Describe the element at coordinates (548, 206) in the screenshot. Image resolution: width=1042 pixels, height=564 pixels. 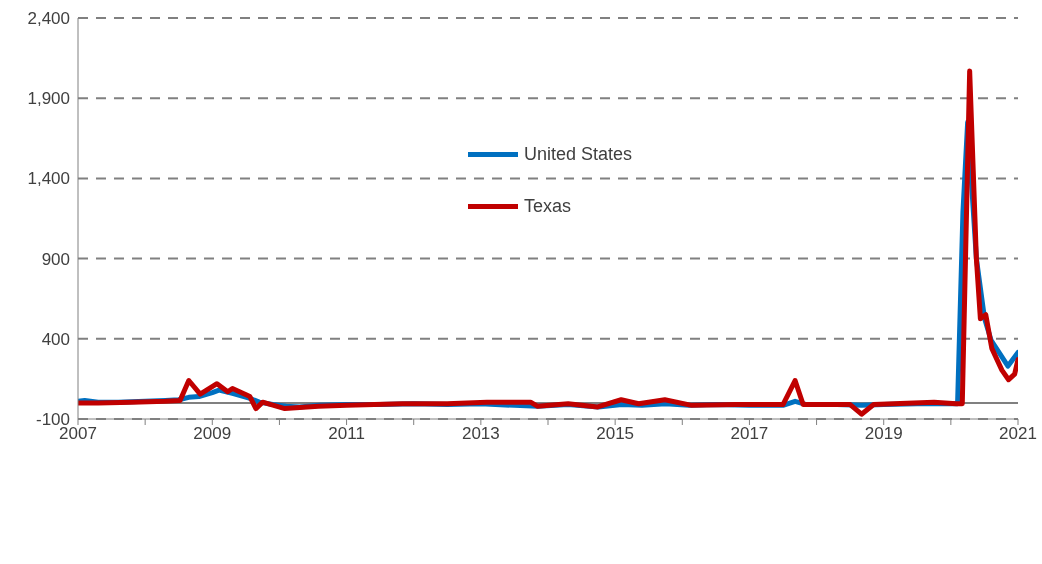
I see `legend-label: Texas` at that location.